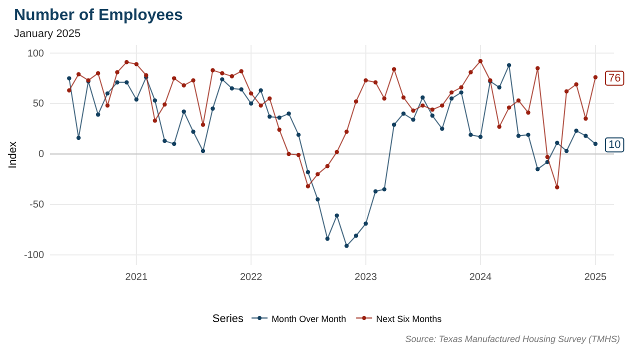 The height and width of the screenshot is (350, 628). Describe the element at coordinates (512, 339) in the screenshot. I see `source-note: Source: Texas Manufactured Housing Survey (TMHS)` at that location.